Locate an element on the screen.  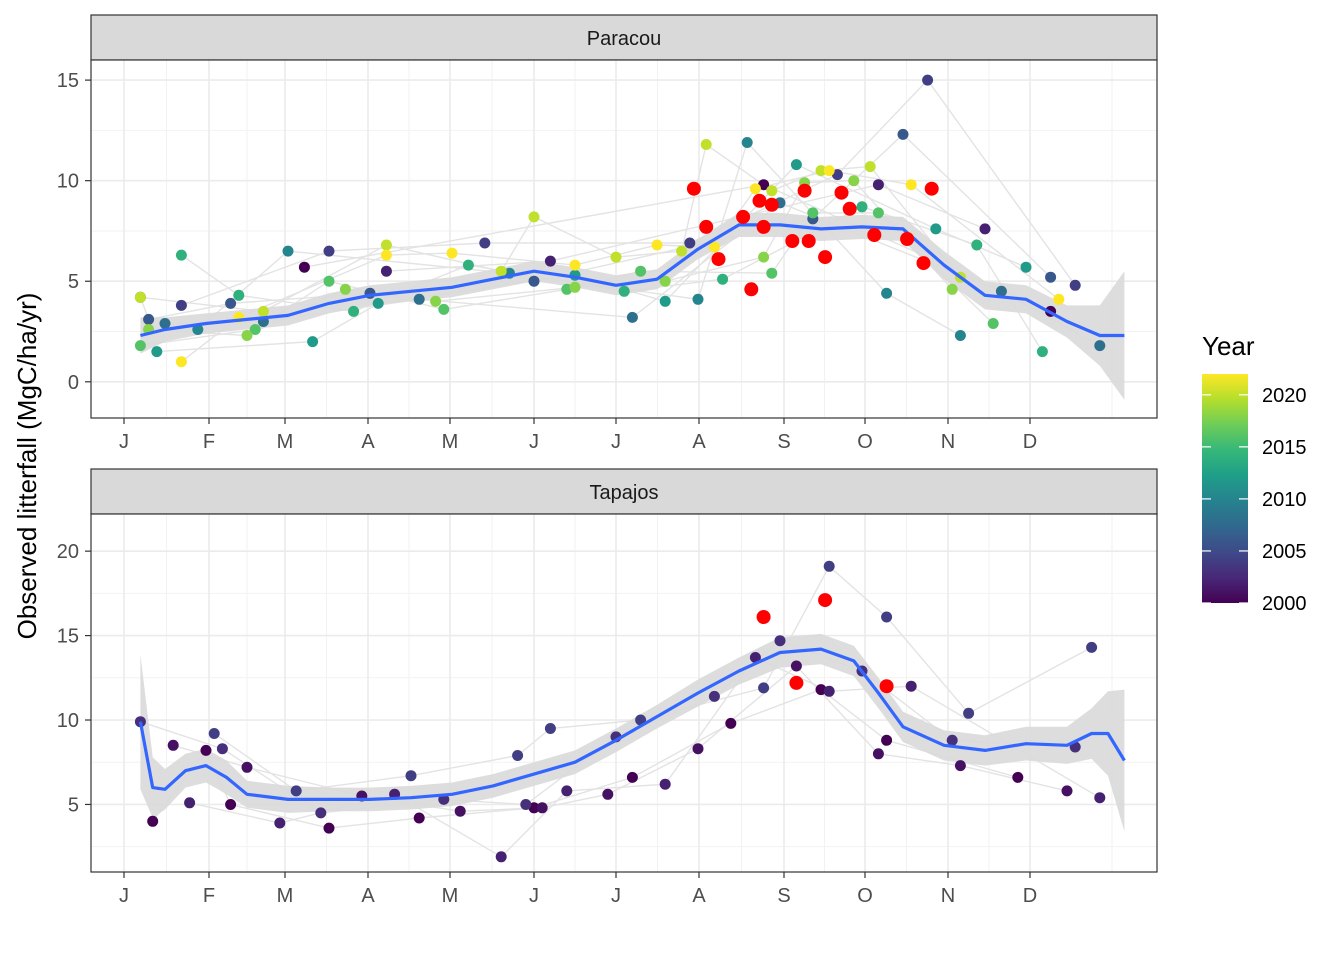
x-tick-label: D is located at coordinates (1030, 442).